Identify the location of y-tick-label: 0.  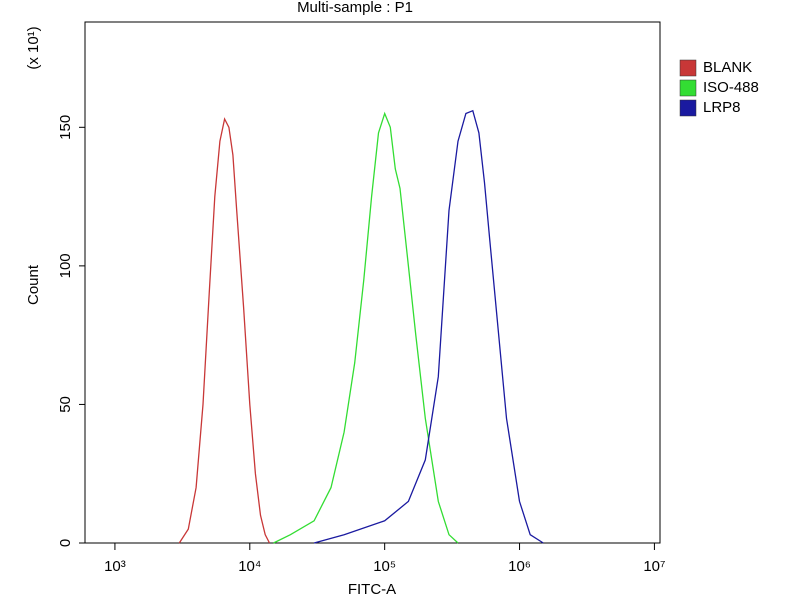
(65, 543).